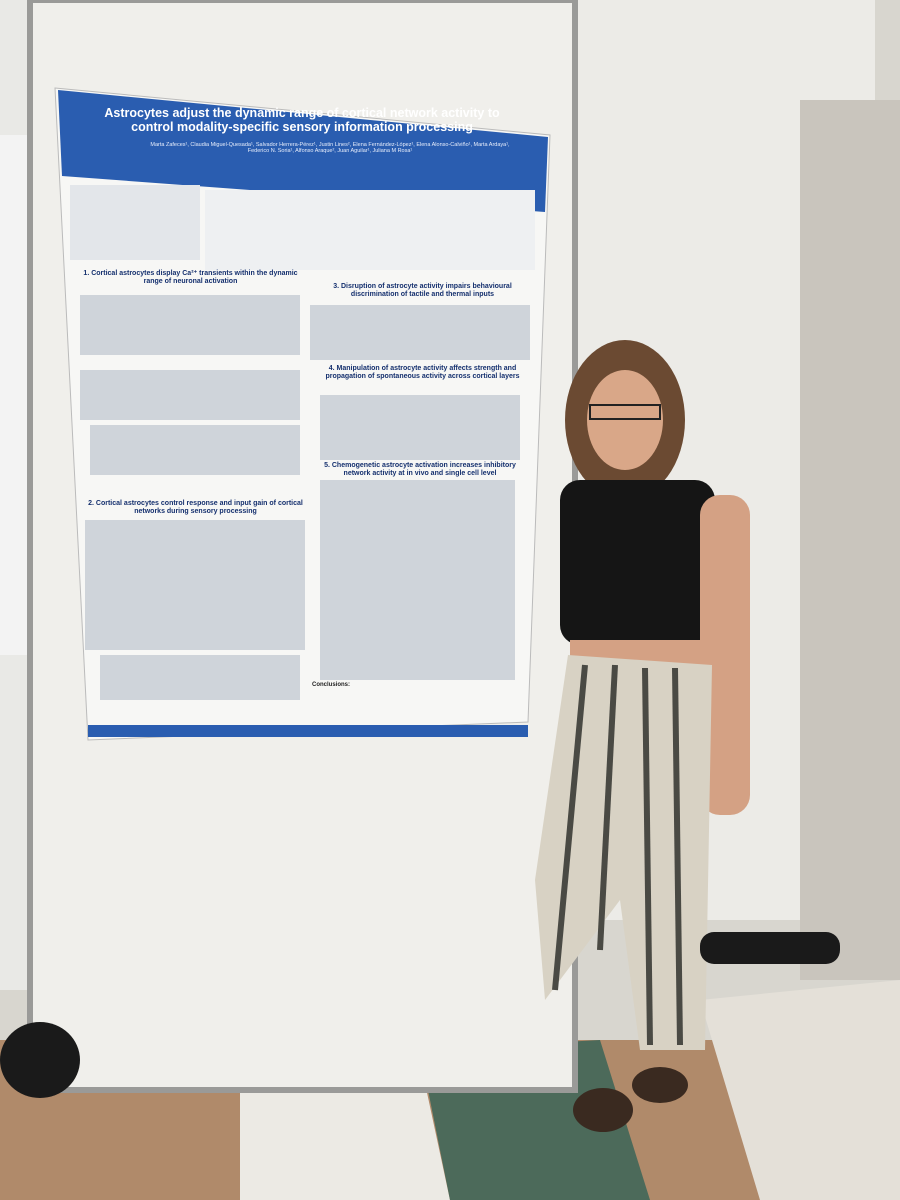  What do you see at coordinates (725, 655) in the screenshot?
I see `arm` at bounding box center [725, 655].